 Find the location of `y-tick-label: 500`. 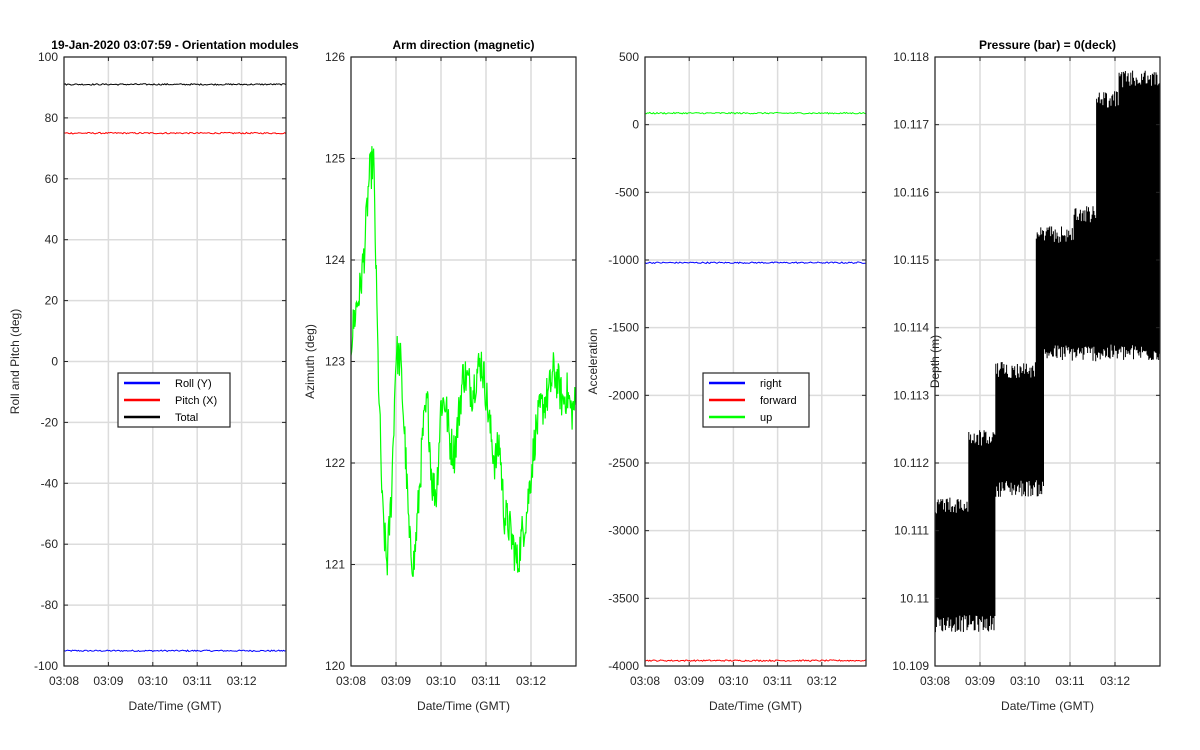

y-tick-label: 500 is located at coordinates (629, 57).